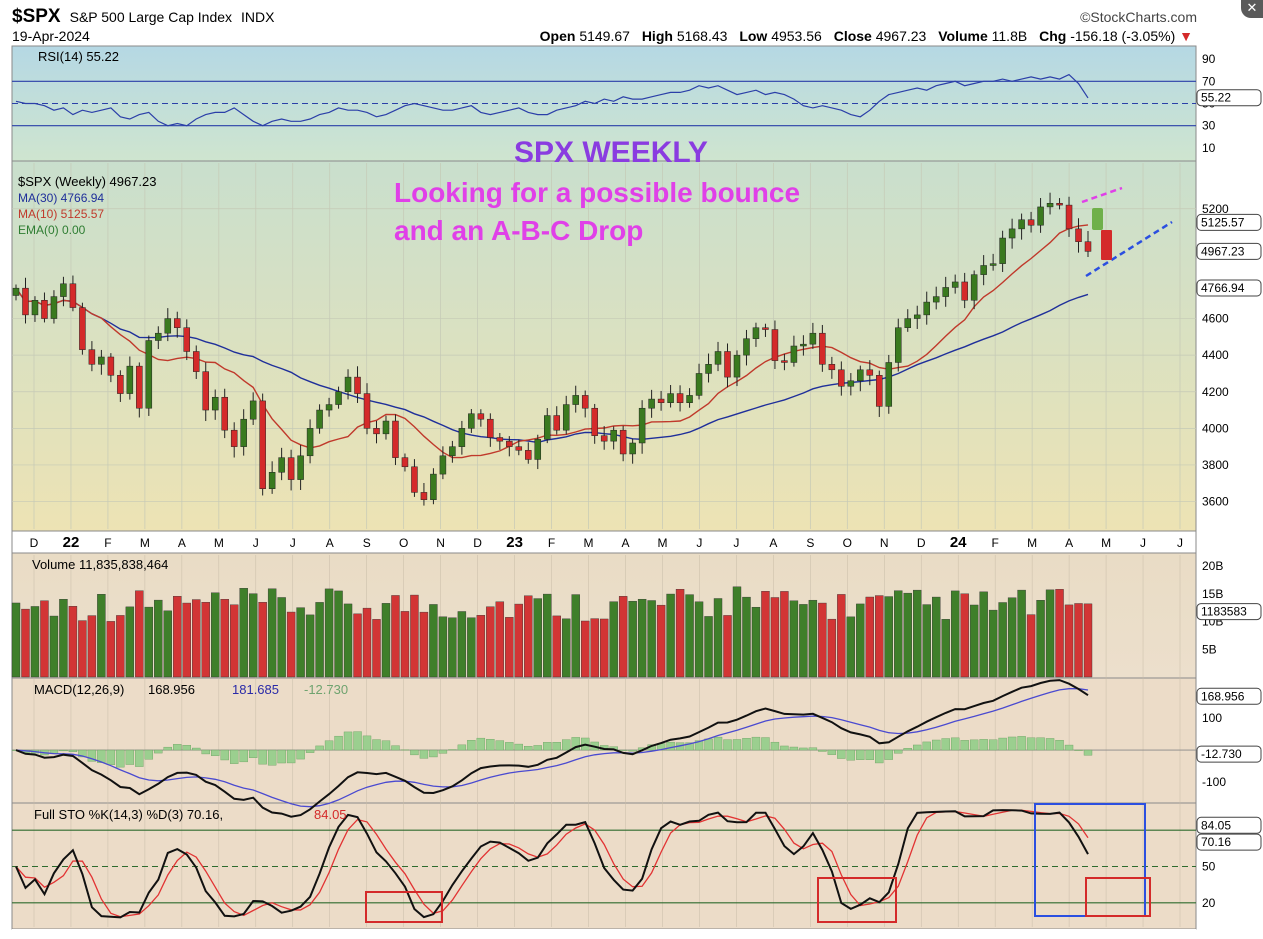 The image size is (1263, 939). What do you see at coordinates (330, 814) in the screenshot?
I see `sto-d-legend: 84.05` at bounding box center [330, 814].